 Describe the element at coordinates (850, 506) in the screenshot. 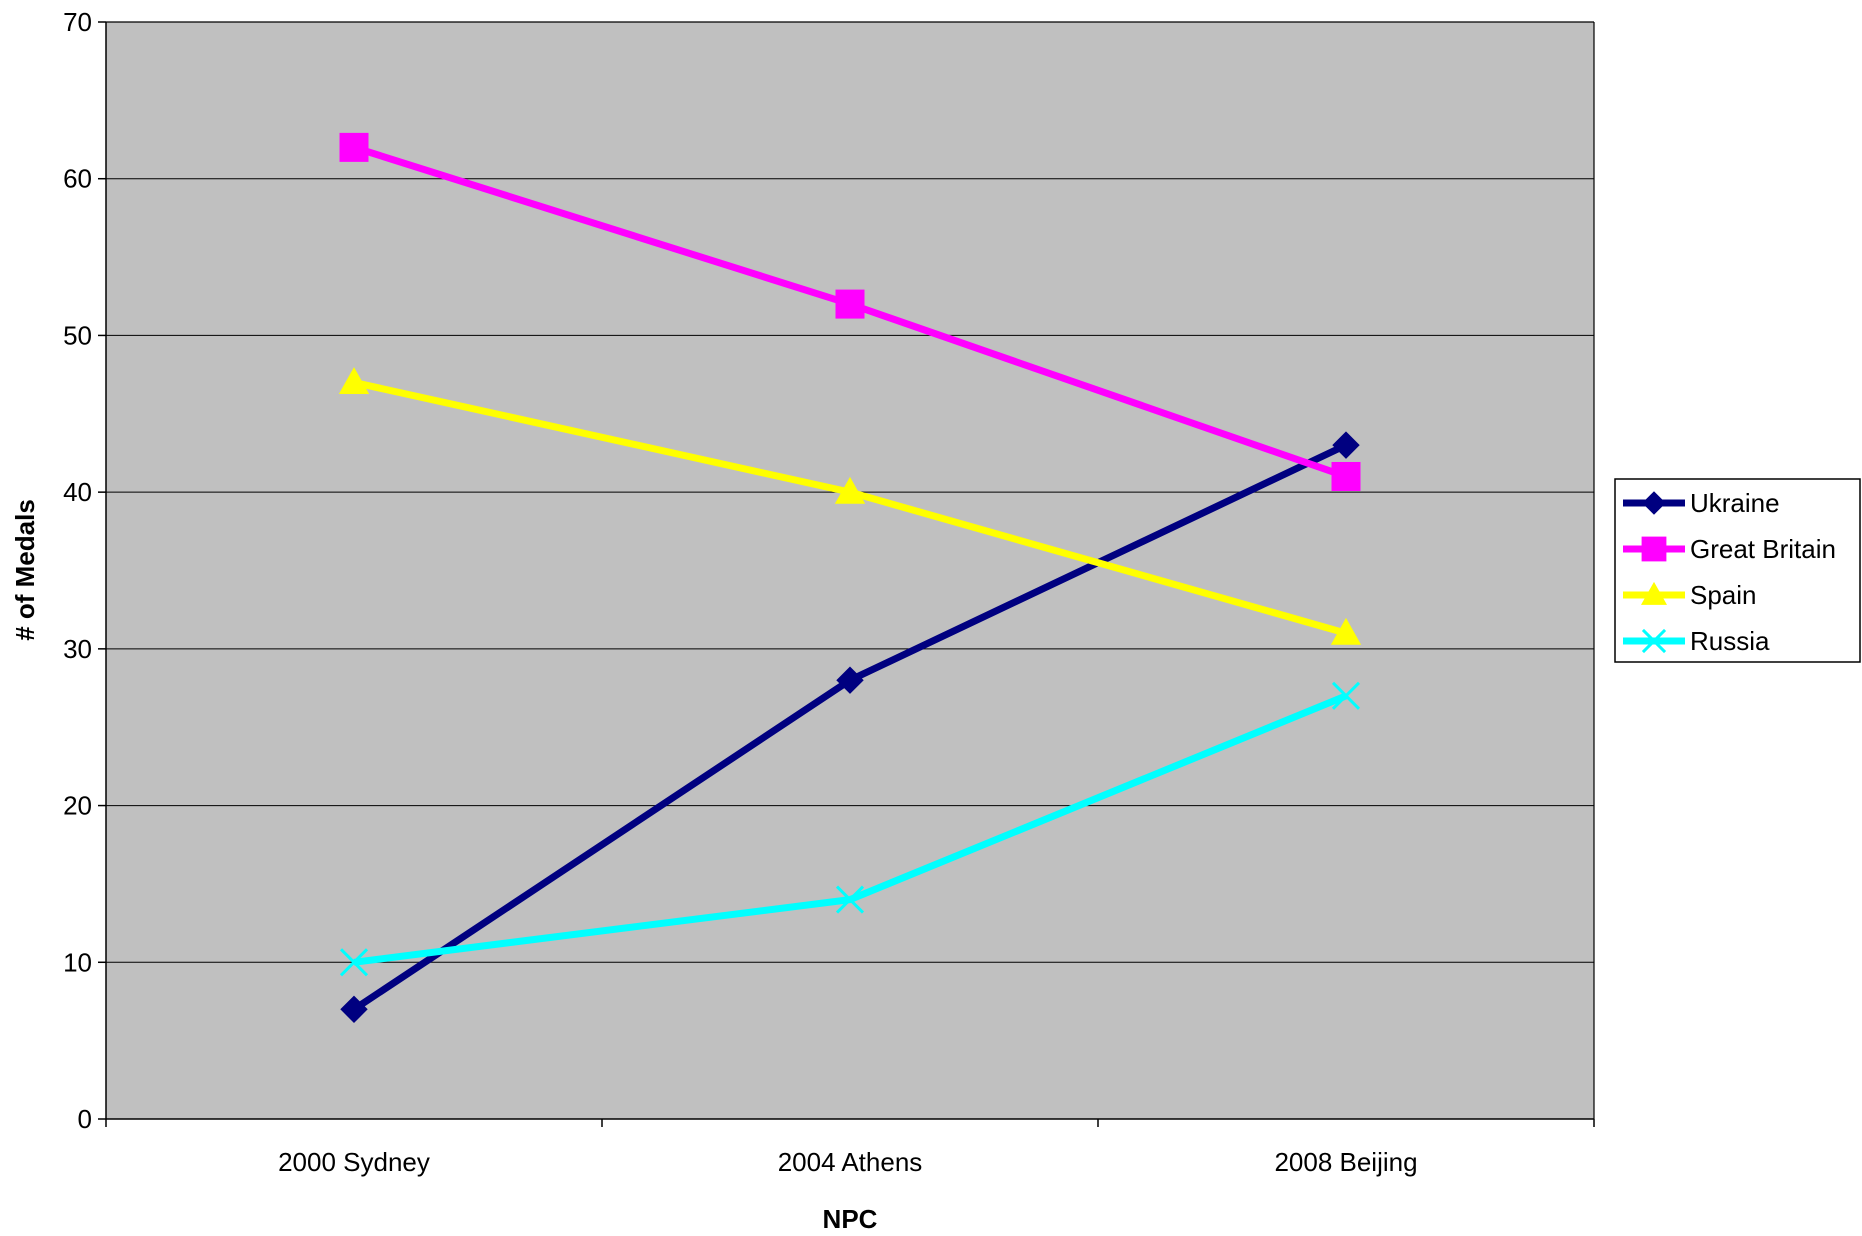

I see `series-spain` at that location.